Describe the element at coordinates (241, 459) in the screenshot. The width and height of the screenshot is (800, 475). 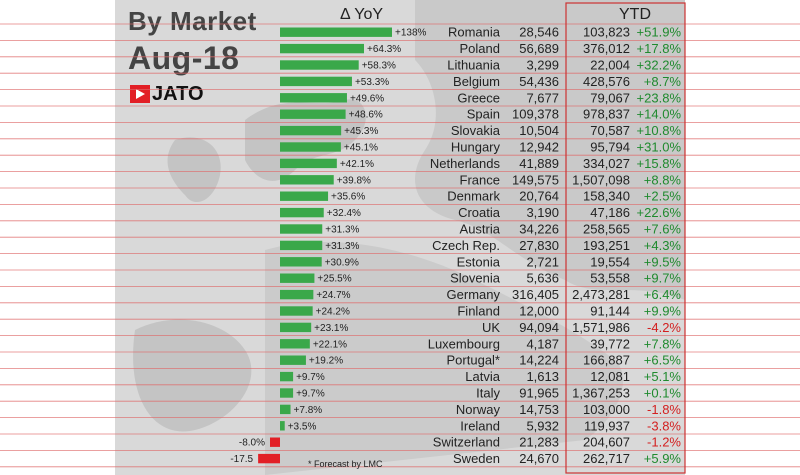
I see `yoy-label: -17.5` at that location.